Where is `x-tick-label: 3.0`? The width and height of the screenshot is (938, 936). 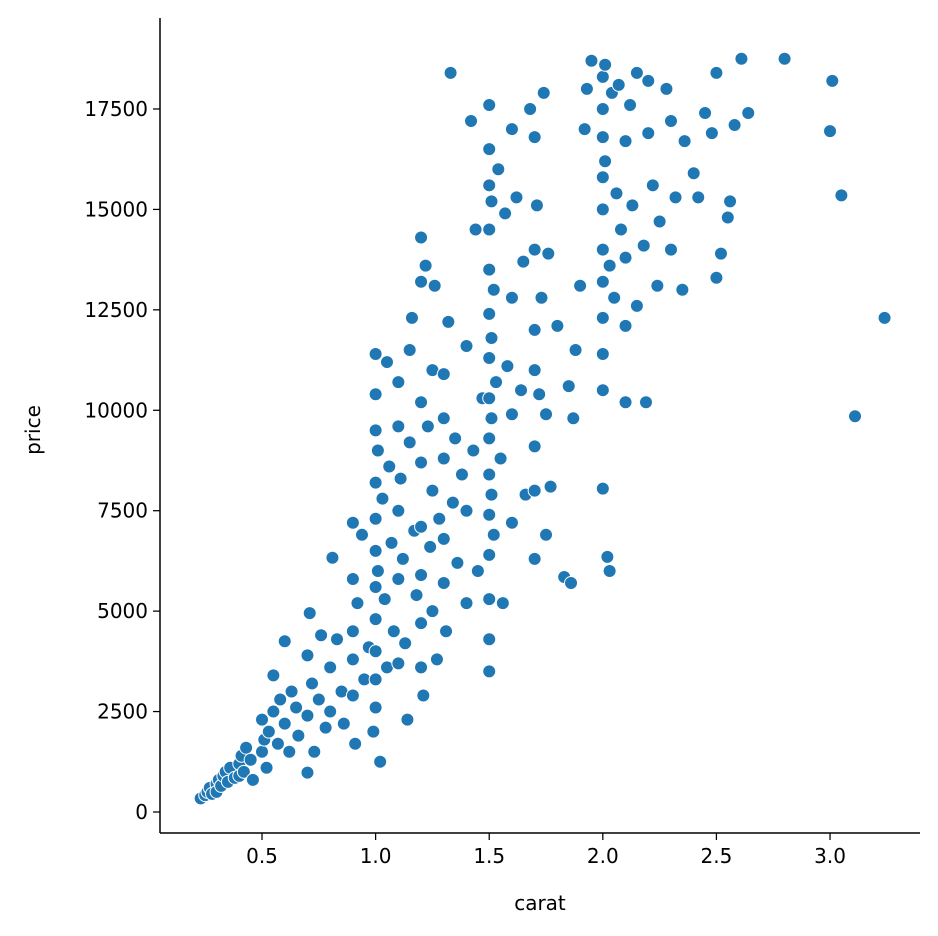 x-tick-label: 3.0 is located at coordinates (830, 856).